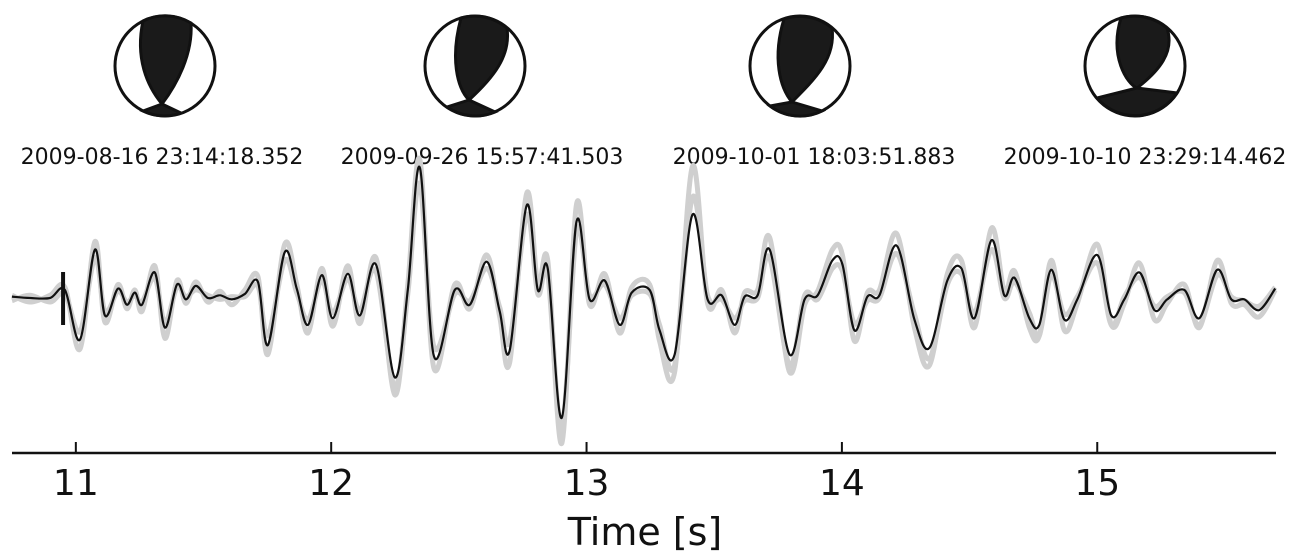 The width and height of the screenshot is (1302, 554). I want to click on x-tick-label: 13, so click(587, 483).